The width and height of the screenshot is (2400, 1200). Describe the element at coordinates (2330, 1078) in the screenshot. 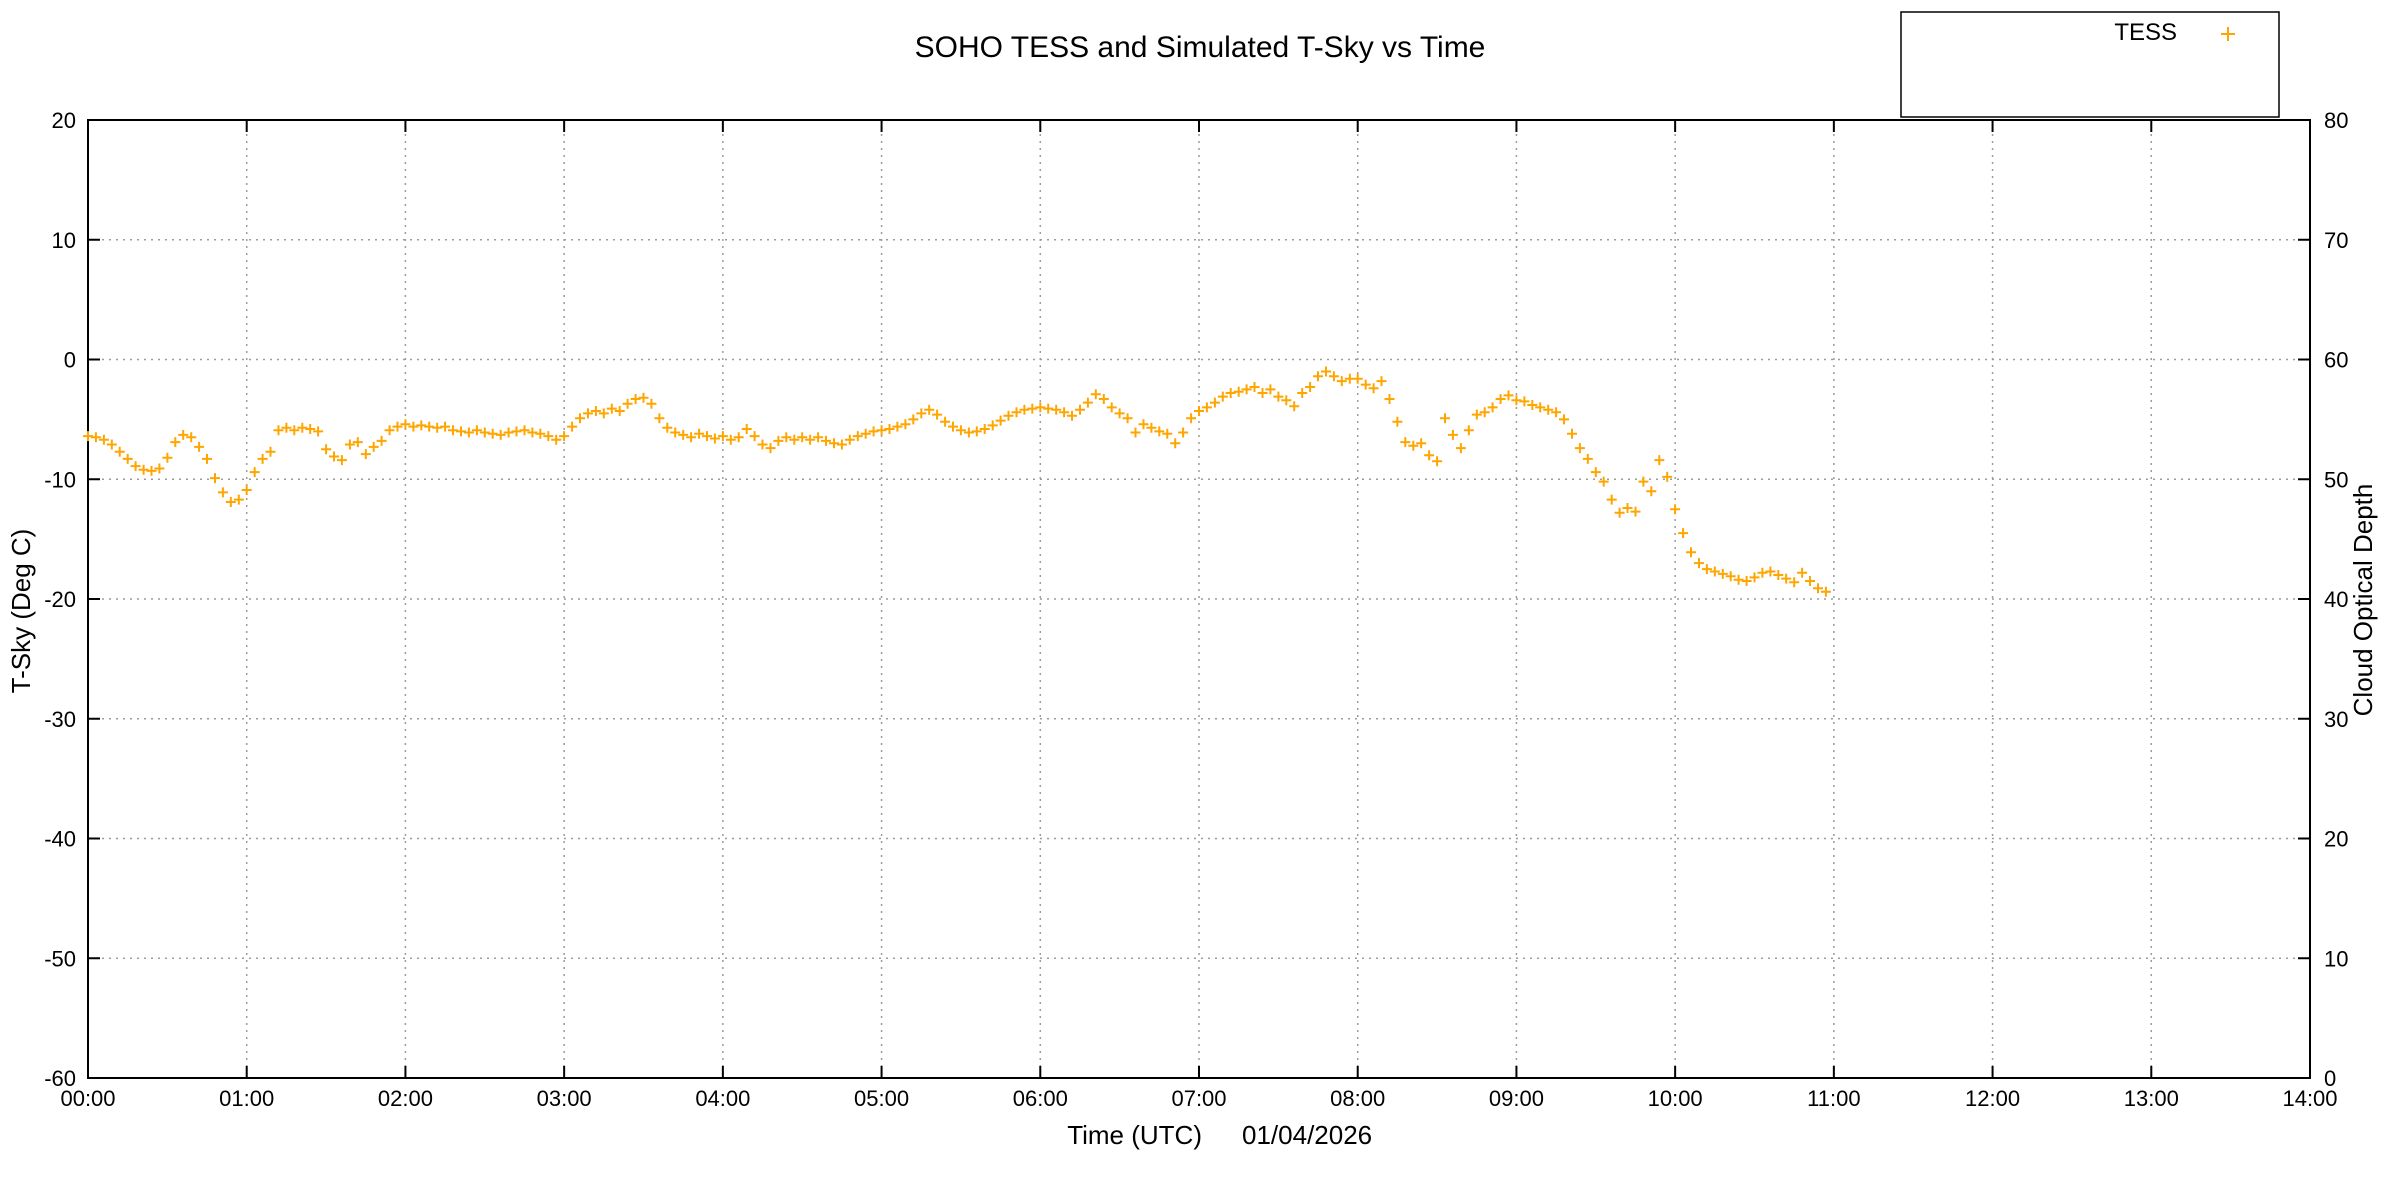

I see `y-right-tick-label: 0` at that location.